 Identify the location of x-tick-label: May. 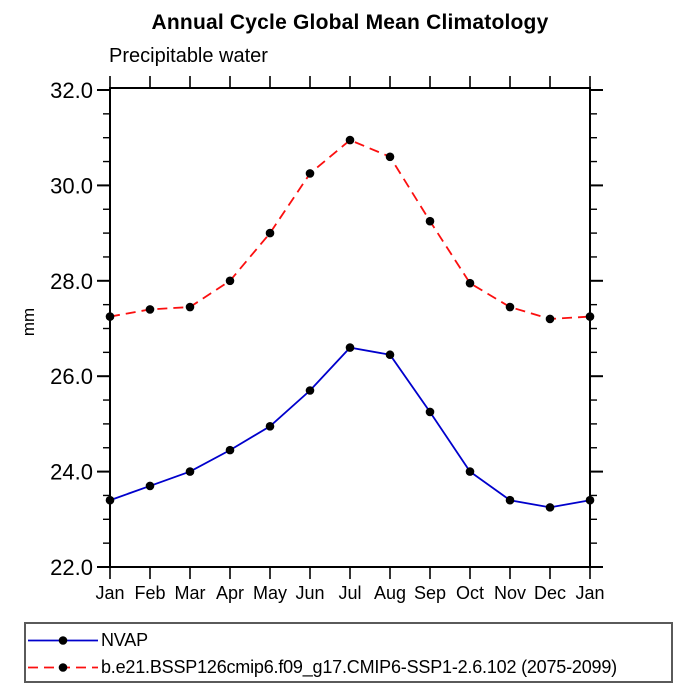
(270, 593).